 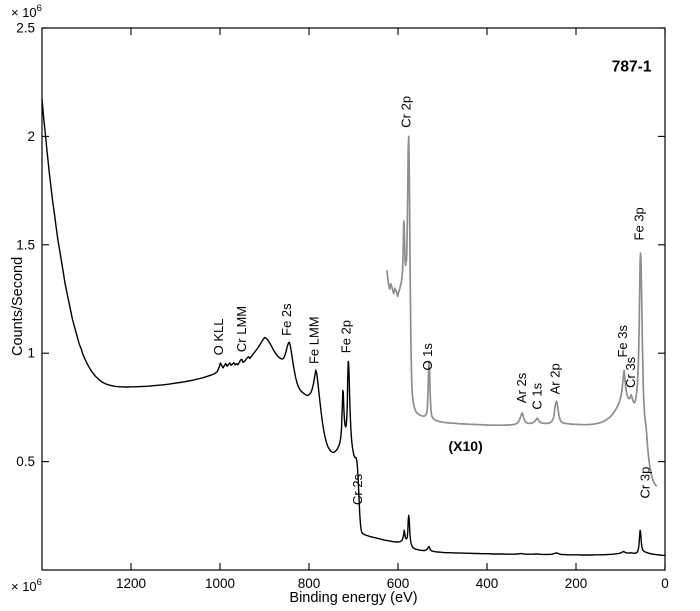 I want to click on annotation-o-1s: O 1s, so click(x=427, y=357).